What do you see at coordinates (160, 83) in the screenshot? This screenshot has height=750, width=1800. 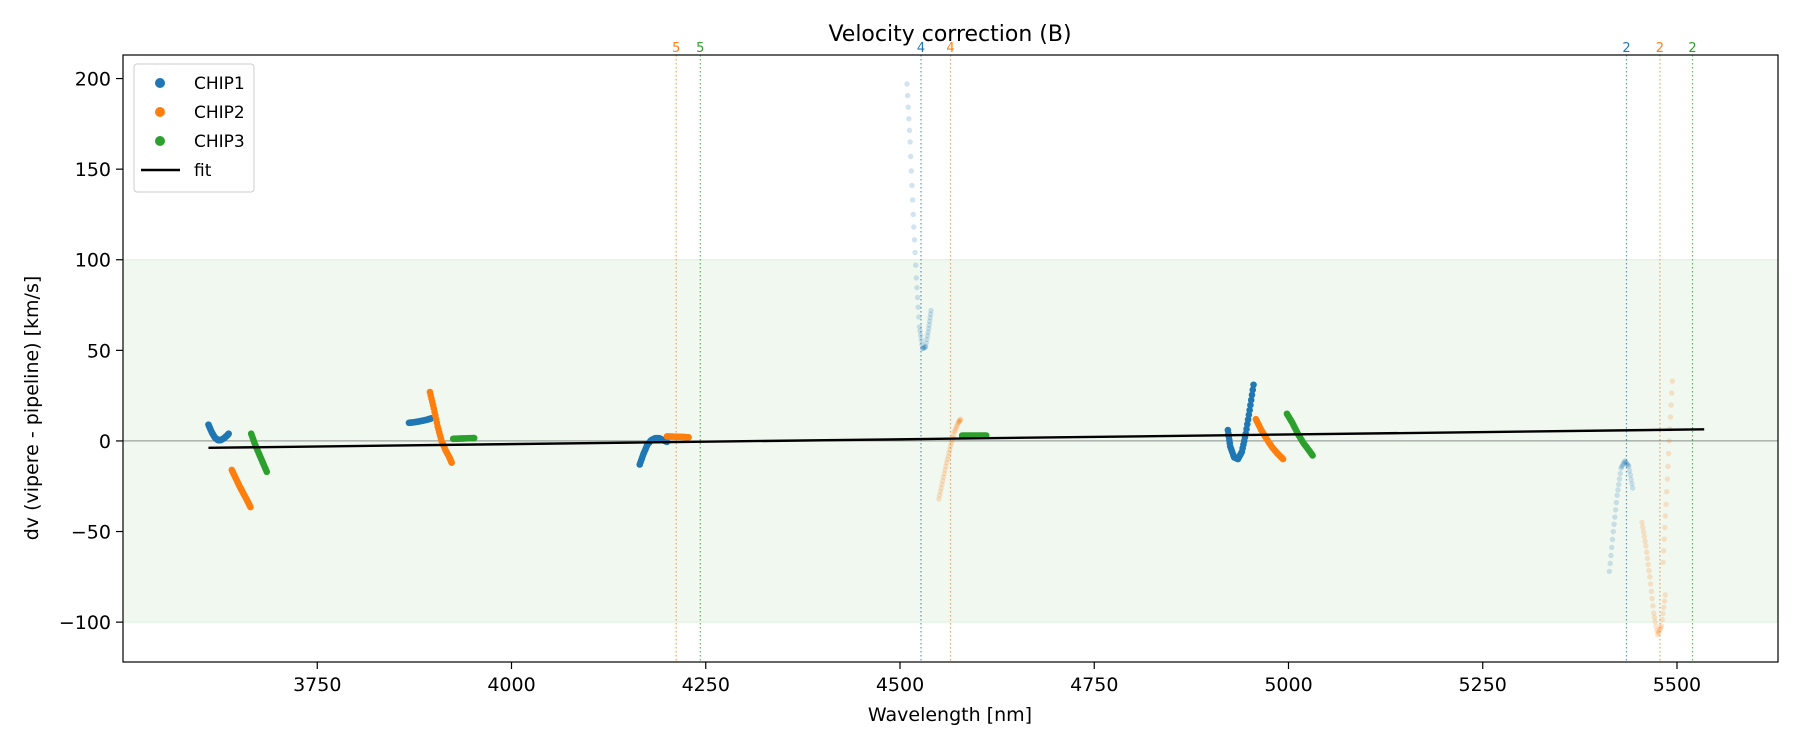 I see `legend-marker-chip1` at bounding box center [160, 83].